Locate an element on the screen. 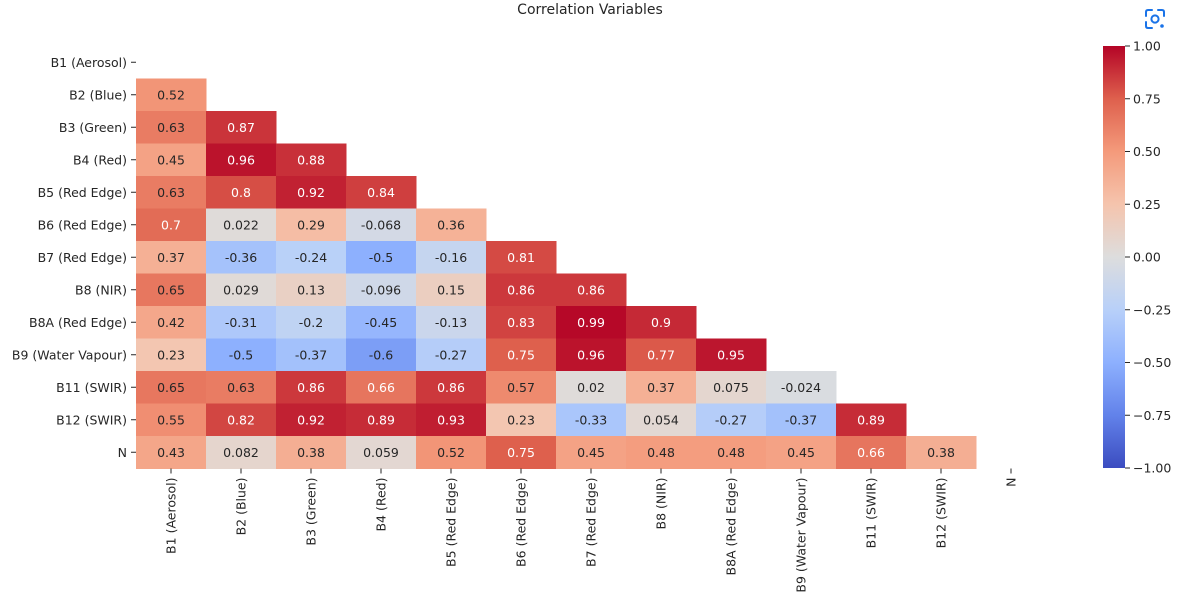 The image size is (1179, 605). cell-value-label: 0.38 is located at coordinates (311, 452).